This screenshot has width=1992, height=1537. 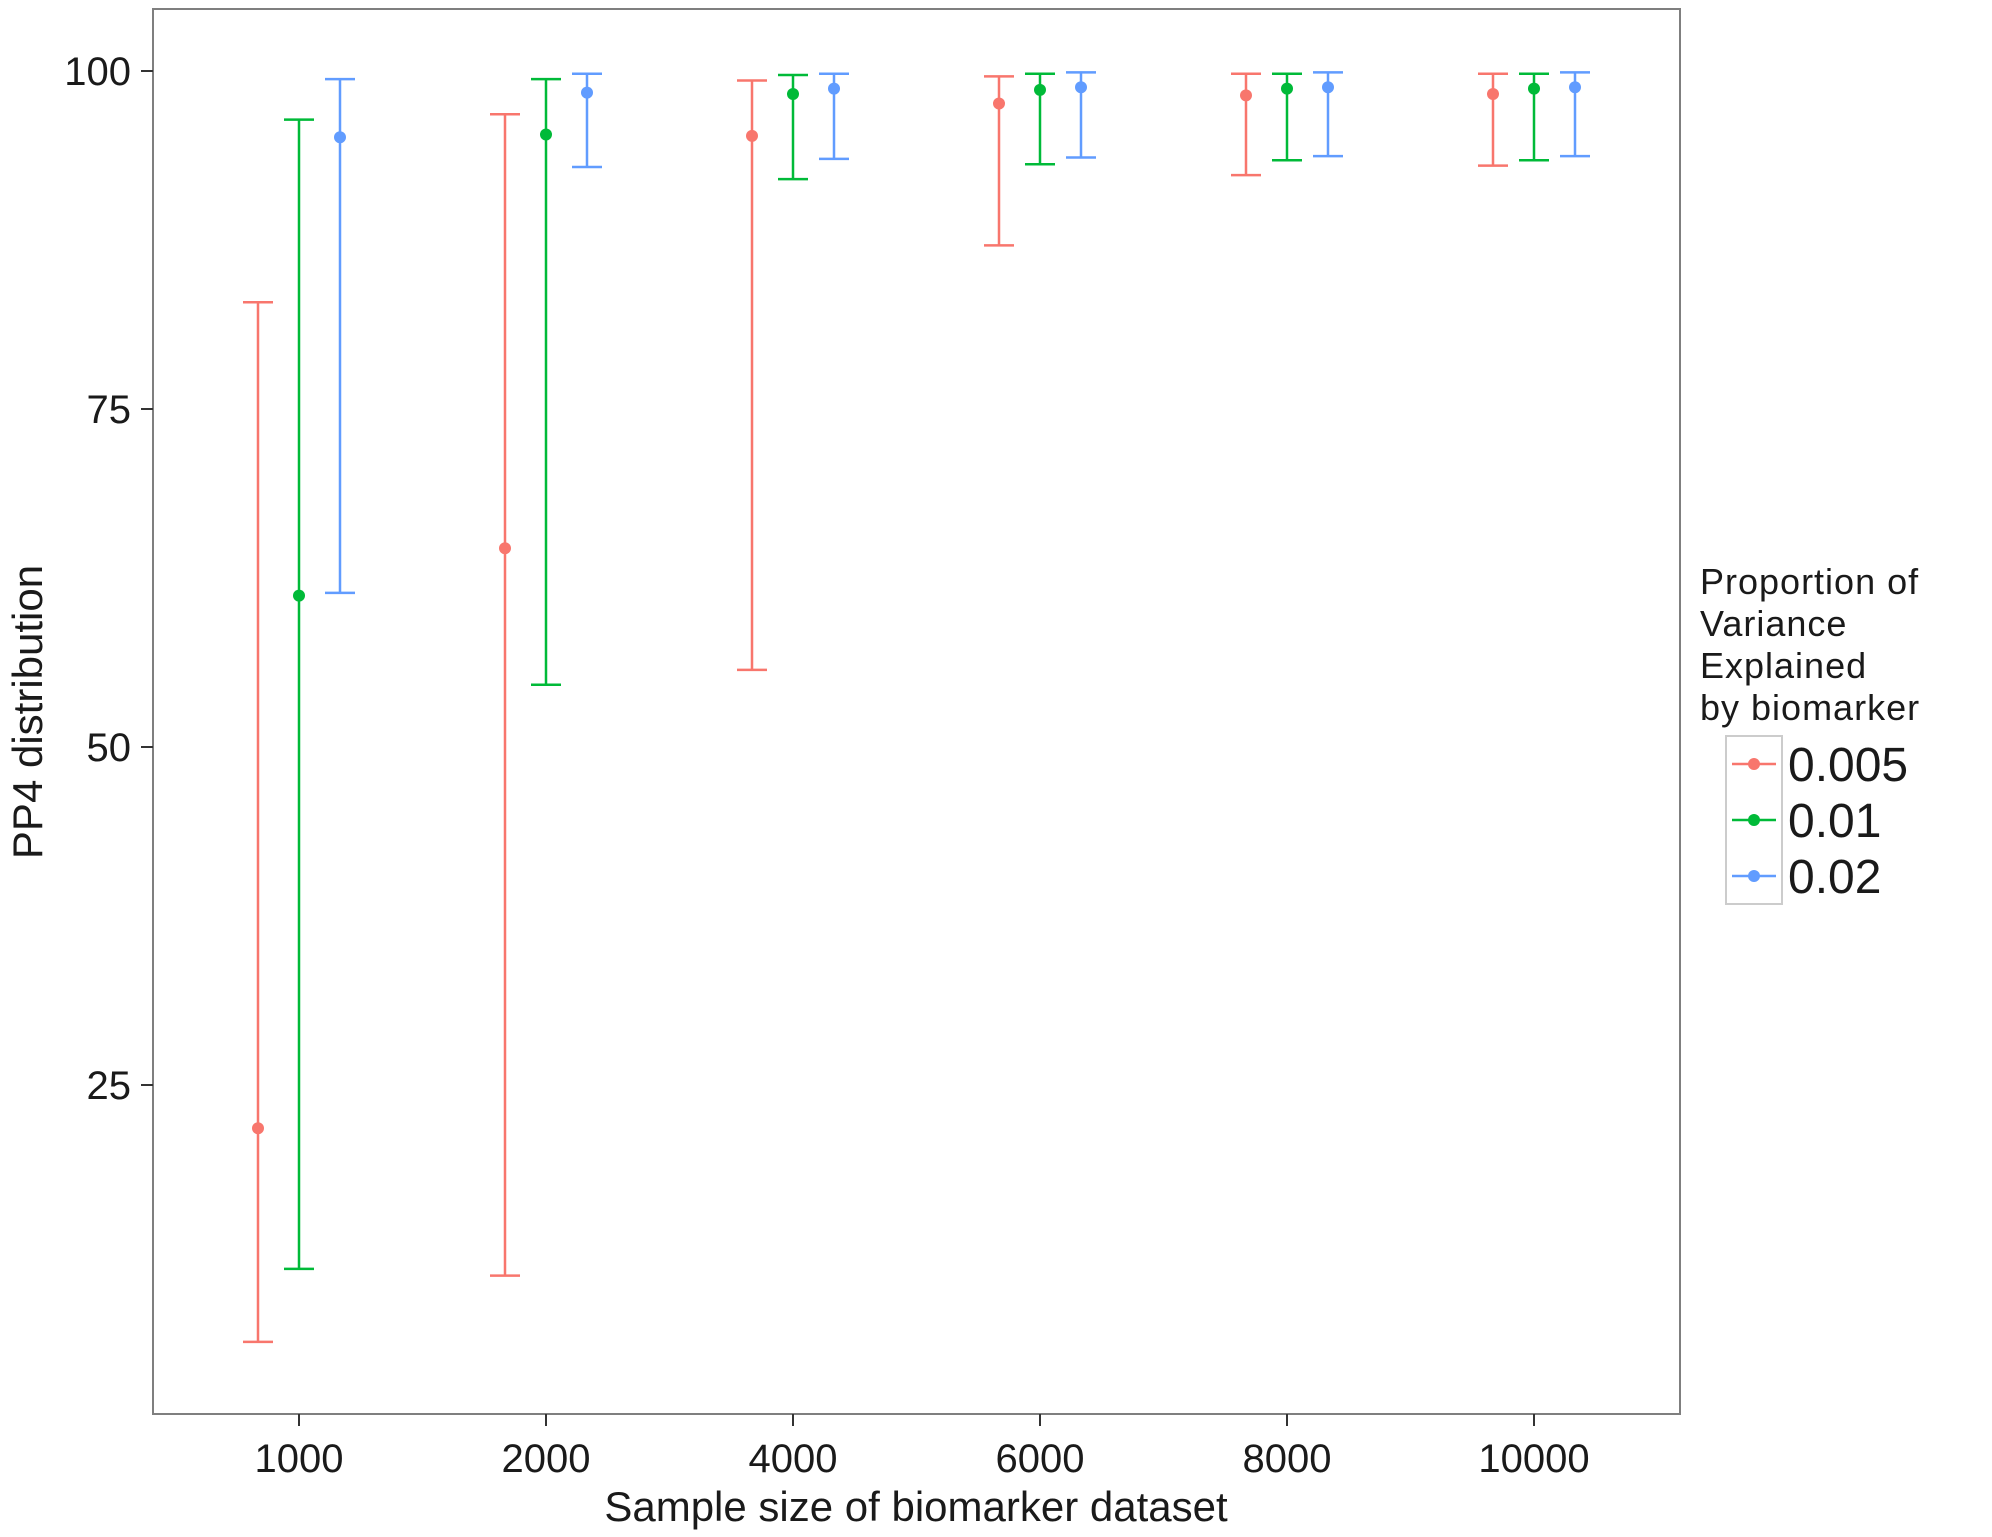 I want to click on y-tick-label: 25, so click(x=109, y=1086).